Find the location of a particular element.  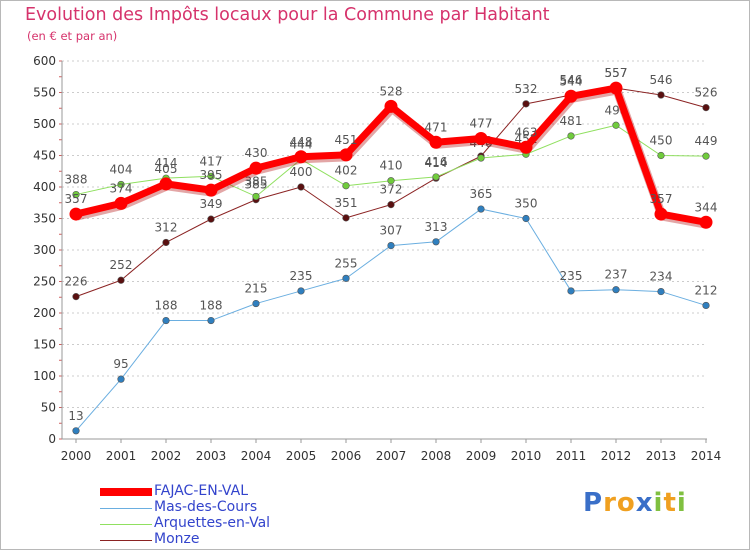

y-tick-label: 600 is located at coordinates (44, 61).